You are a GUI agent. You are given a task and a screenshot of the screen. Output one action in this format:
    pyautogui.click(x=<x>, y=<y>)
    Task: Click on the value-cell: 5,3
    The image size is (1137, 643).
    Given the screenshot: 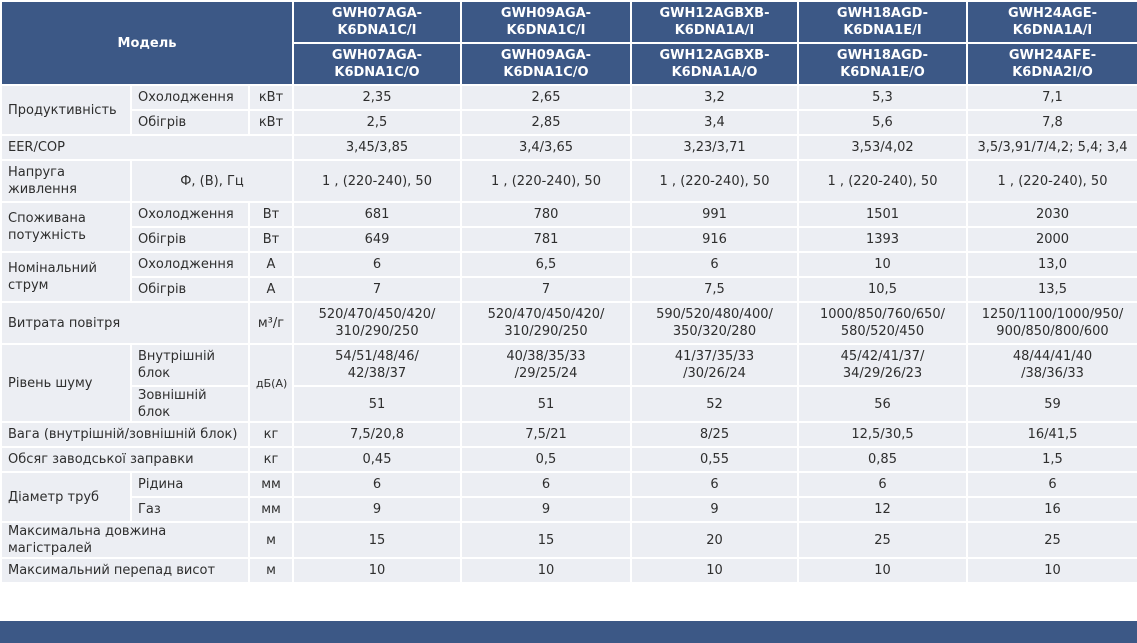 What is the action you would take?
    pyautogui.click(x=882, y=97)
    